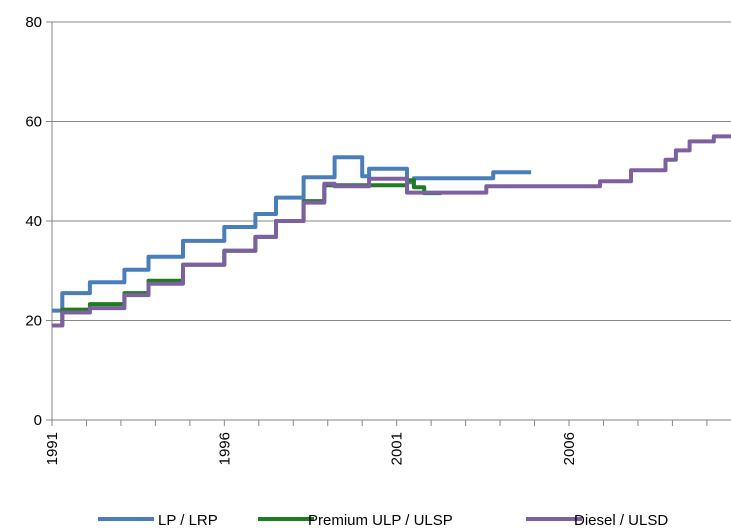 The image size is (731, 531). What do you see at coordinates (224, 448) in the screenshot?
I see `x-tick-label: 1996` at bounding box center [224, 448].